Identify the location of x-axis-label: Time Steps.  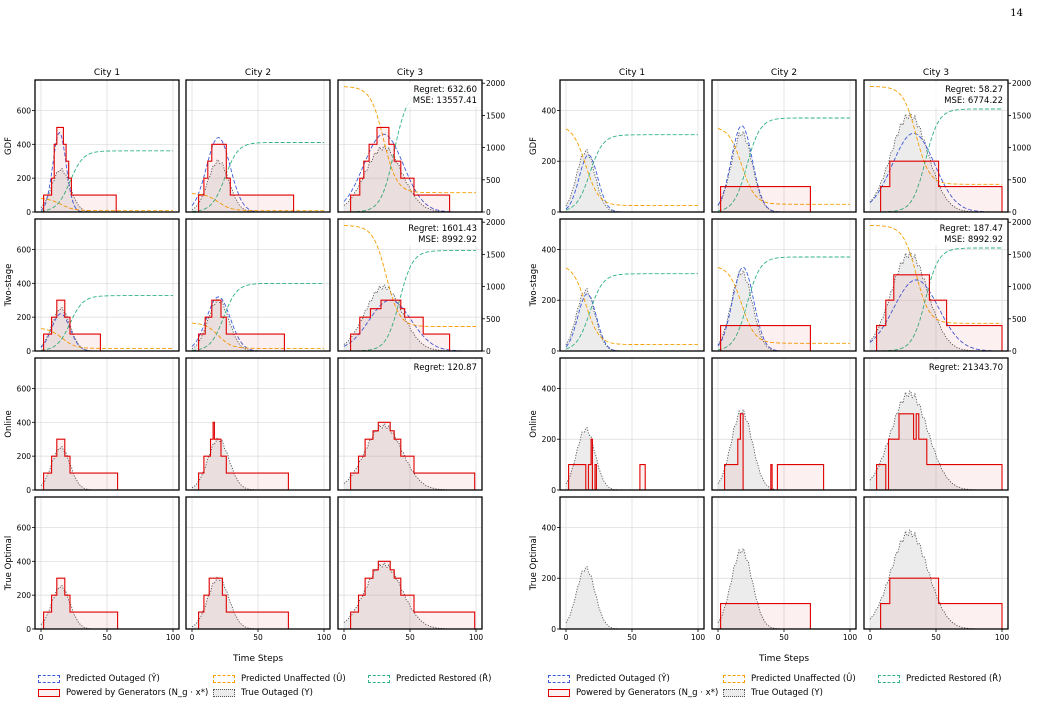
(783, 659).